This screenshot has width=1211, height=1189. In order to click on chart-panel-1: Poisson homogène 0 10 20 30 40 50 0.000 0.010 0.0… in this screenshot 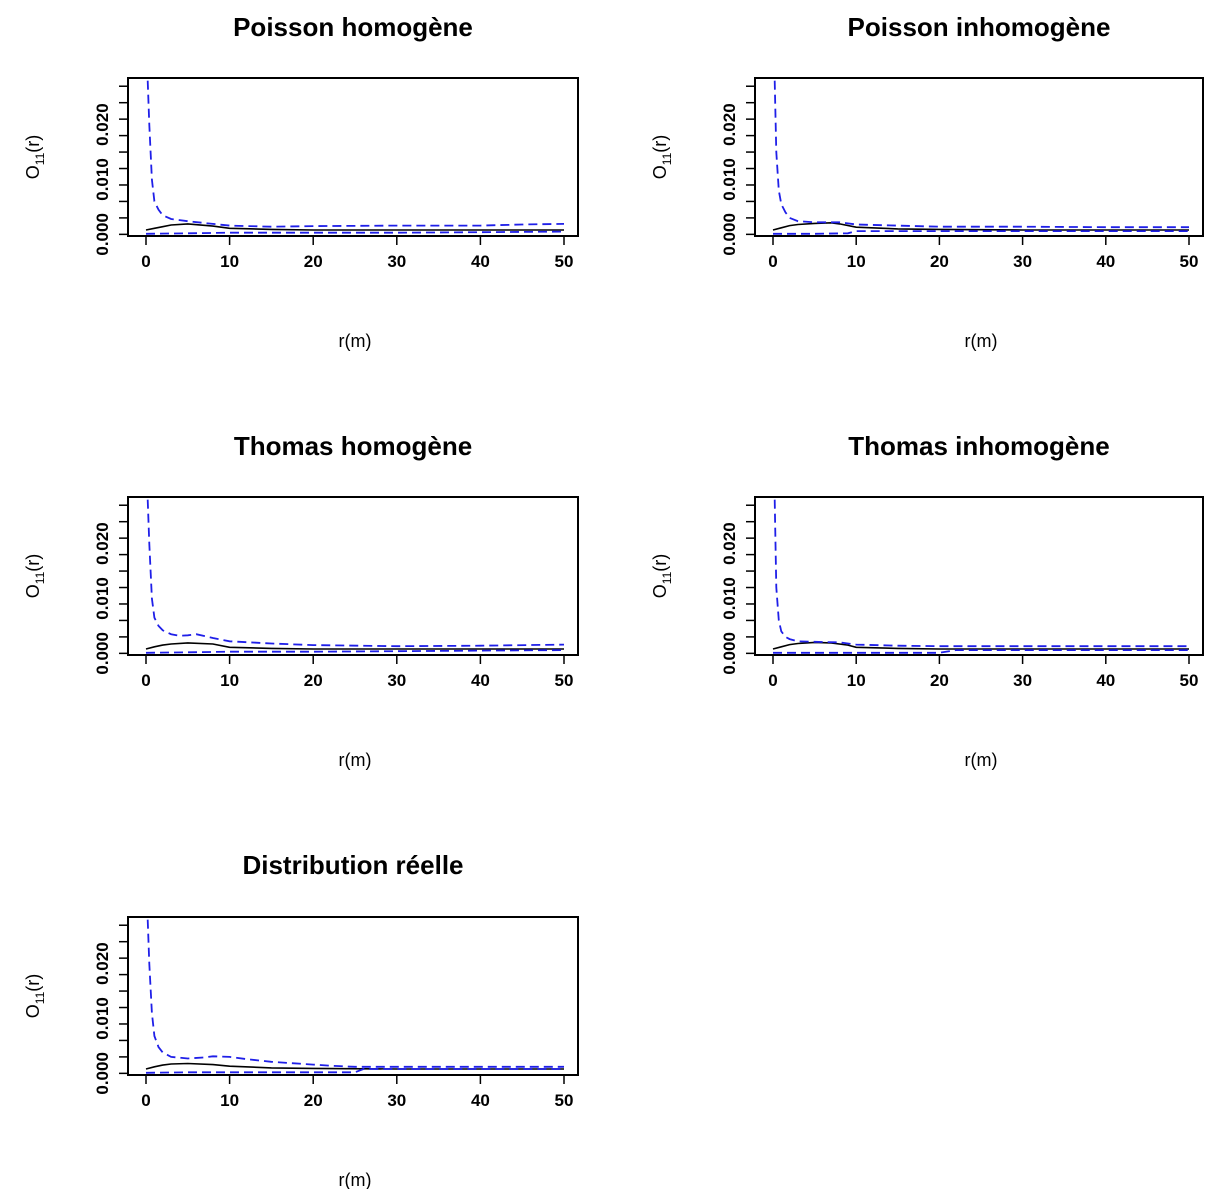, I will do `click(301, 181)`.